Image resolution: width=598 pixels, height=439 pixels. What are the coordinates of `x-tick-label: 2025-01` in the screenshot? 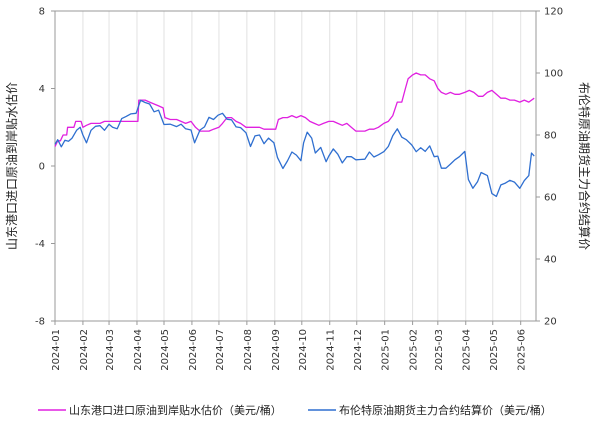 It's located at (386, 350).